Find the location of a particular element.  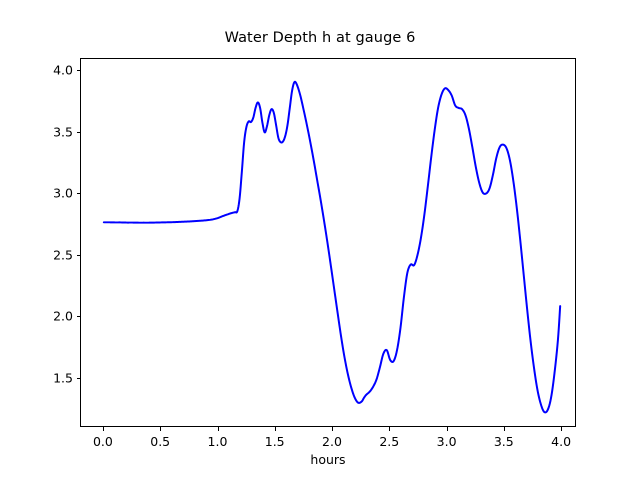

y-tick-label: 4.0 is located at coordinates (63, 70).